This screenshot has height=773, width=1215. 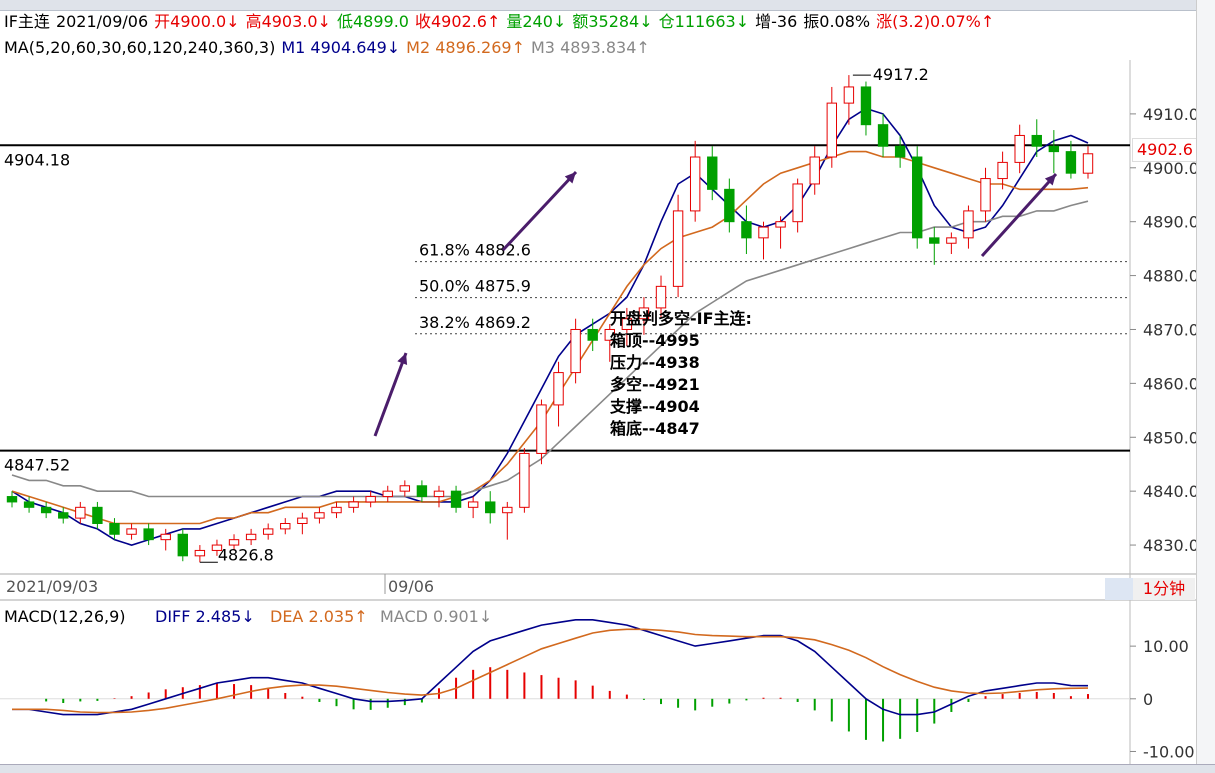 I want to click on period-selector: 1分钟, so click(x=1164, y=589).